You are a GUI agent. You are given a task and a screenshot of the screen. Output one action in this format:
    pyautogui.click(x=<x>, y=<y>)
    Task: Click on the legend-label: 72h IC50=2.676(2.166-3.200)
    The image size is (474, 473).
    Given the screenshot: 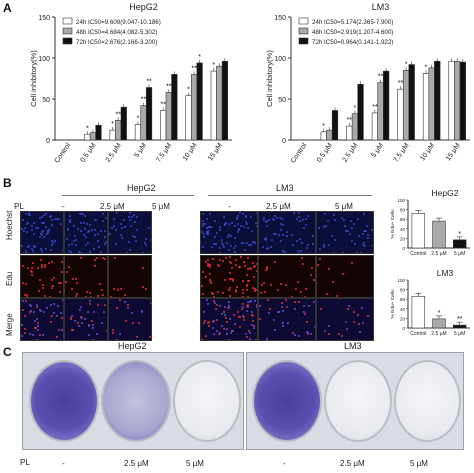 What is the action you would take?
    pyautogui.click(x=116, y=42)
    